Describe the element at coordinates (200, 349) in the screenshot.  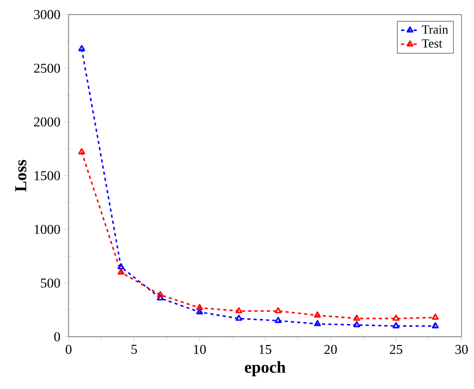
I see `x-tick-label: 10` at that location.